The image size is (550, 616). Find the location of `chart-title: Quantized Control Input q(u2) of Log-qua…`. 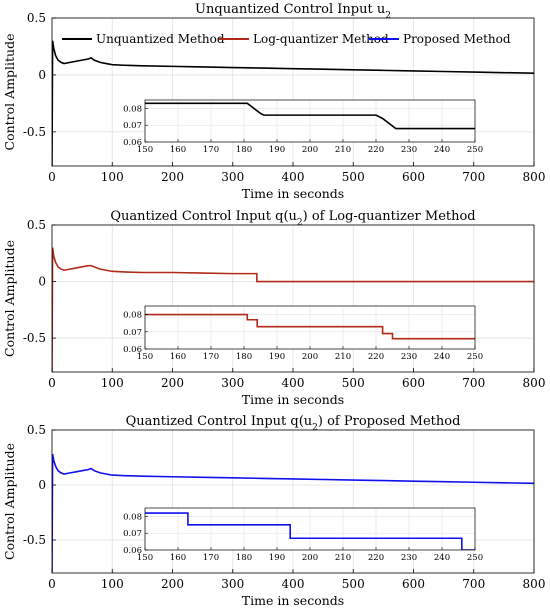

chart-title: Quantized Control Input q(u2) of Log-qua… is located at coordinates (292, 218).